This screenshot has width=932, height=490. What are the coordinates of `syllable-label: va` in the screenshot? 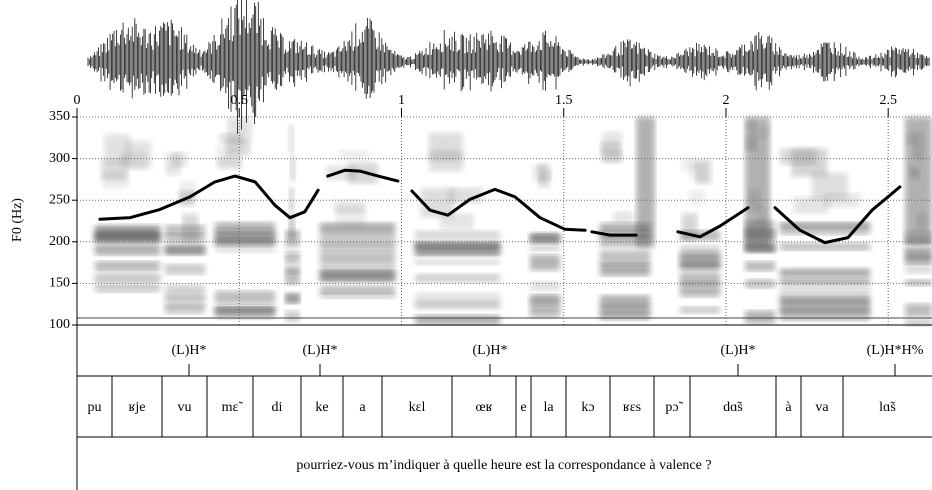 It's located at (822, 407).